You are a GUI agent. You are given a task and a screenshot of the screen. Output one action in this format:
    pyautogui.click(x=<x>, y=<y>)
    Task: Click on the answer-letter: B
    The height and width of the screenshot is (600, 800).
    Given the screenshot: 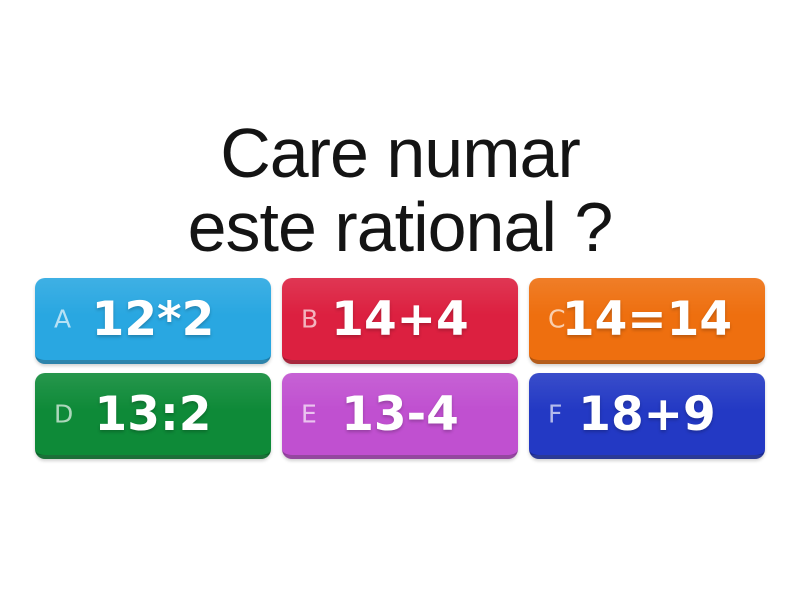 What is the action you would take?
    pyautogui.click(x=310, y=319)
    